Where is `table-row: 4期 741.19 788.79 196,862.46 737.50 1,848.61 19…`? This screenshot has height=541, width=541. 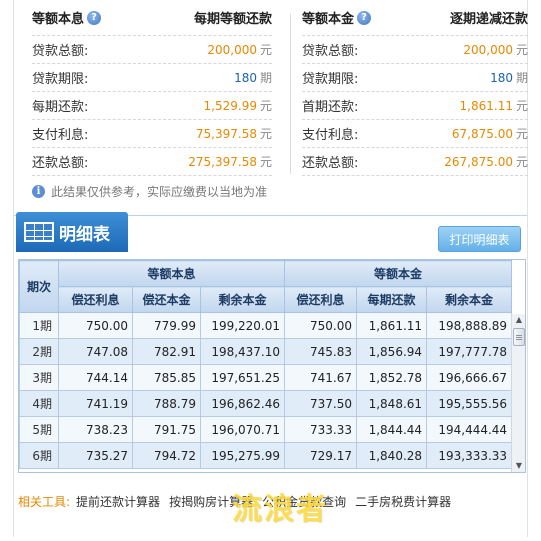 table-row: 4期 741.19 788.79 196,862.46 737.50 1,848.61 19… is located at coordinates (266, 403).